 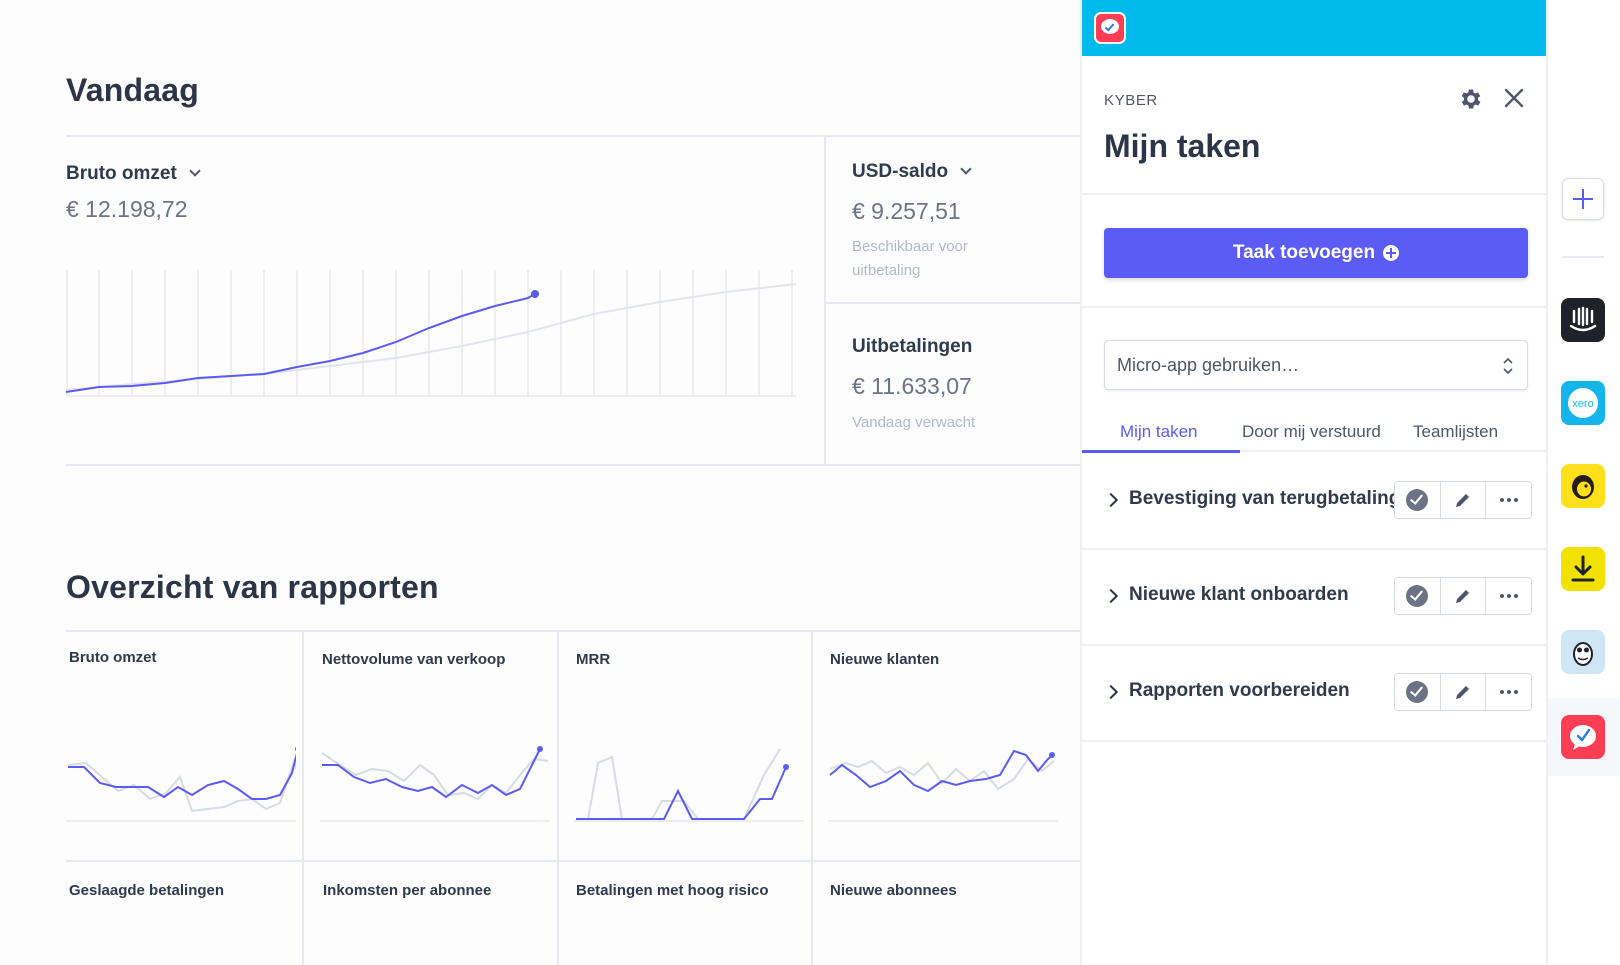 What do you see at coordinates (672, 890) in the screenshot?
I see `tile-title-high-risk-payments: Betalingen met hoog risico` at bounding box center [672, 890].